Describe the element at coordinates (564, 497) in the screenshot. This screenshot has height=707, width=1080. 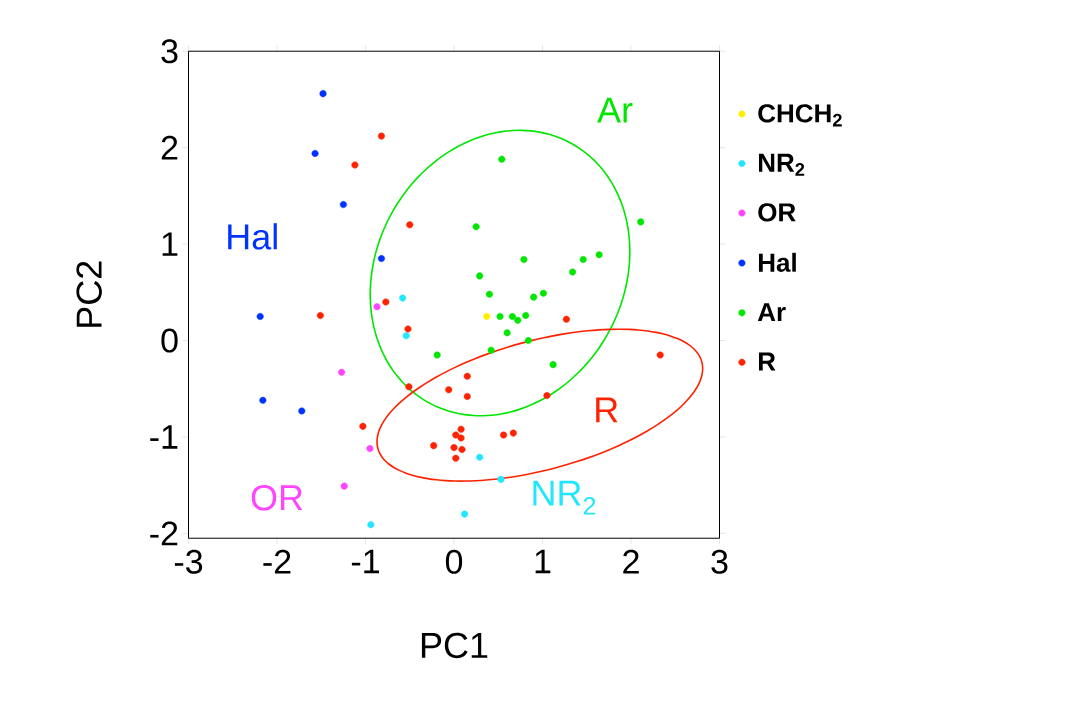
I see `annotation: NR$_{2}$` at that location.